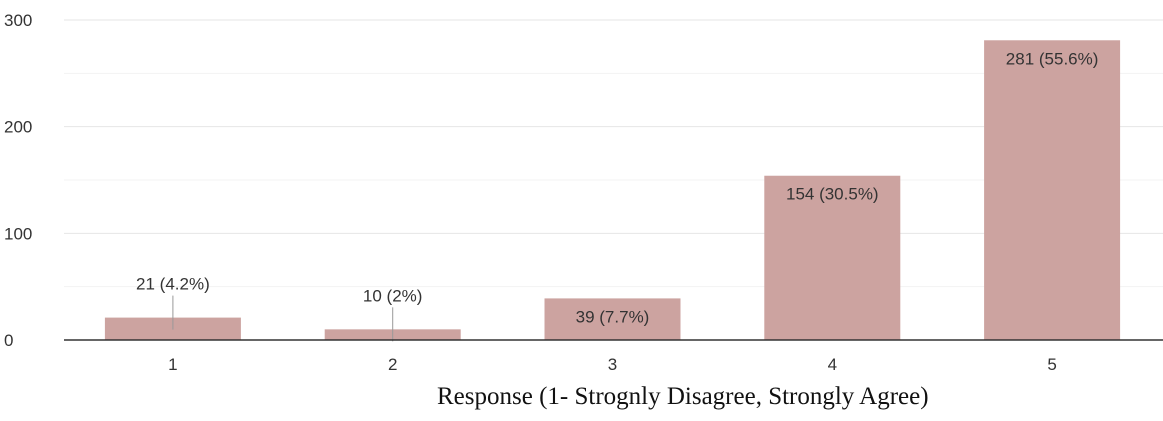 The height and width of the screenshot is (421, 1163). What do you see at coordinates (392, 364) in the screenshot?
I see `x-tick-label: 2` at bounding box center [392, 364].